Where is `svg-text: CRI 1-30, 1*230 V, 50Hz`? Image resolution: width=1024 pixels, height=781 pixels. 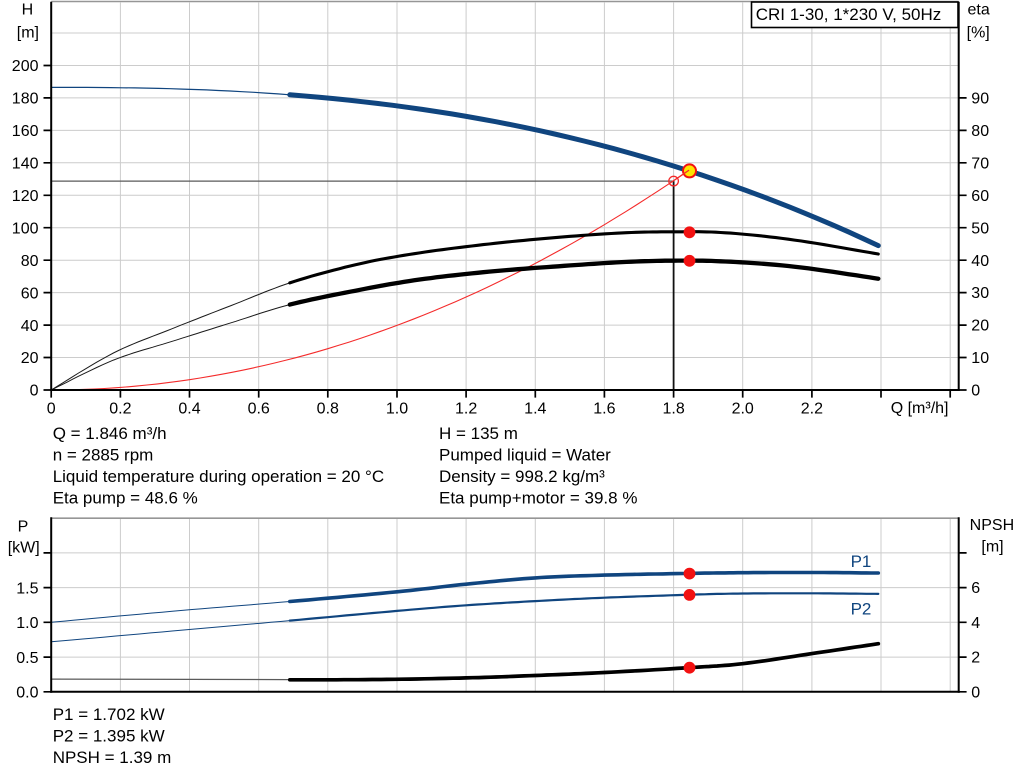 svg-text: CRI 1-30, 1*230 V, 50Hz is located at coordinates (849, 14).